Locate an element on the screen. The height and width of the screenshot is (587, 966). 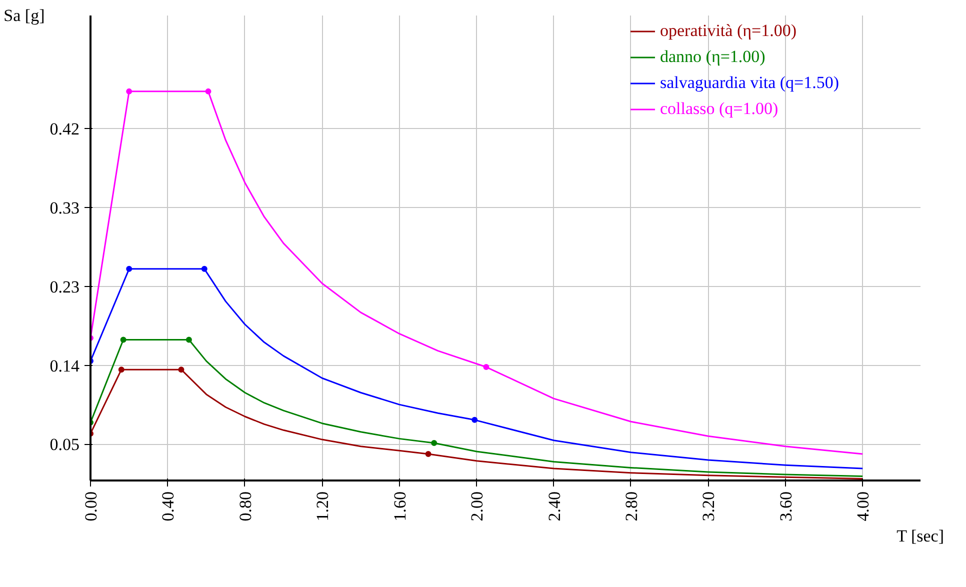
x-tick-label: 3.60 is located at coordinates (786, 507).